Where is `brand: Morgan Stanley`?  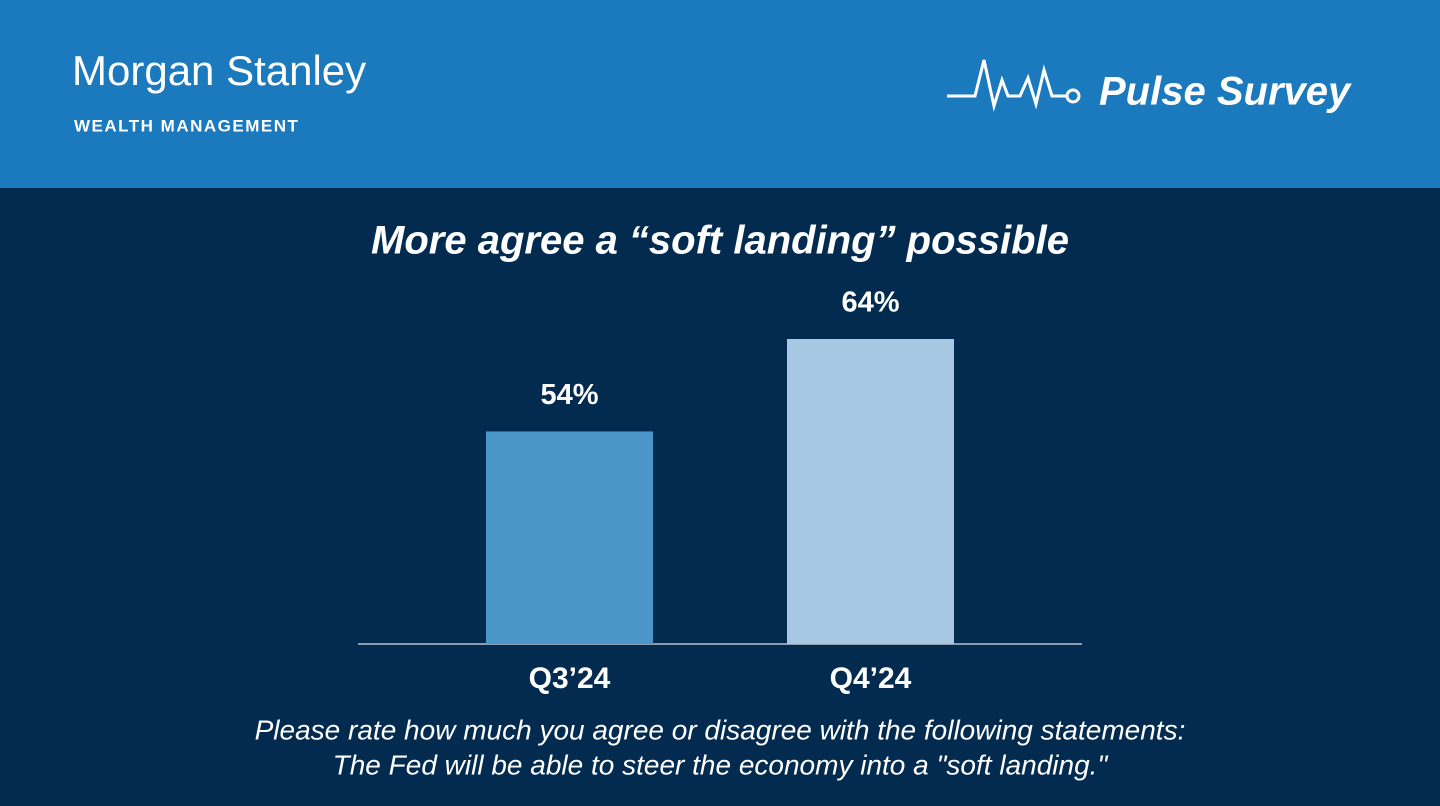 brand: Morgan Stanley is located at coordinates (219, 70).